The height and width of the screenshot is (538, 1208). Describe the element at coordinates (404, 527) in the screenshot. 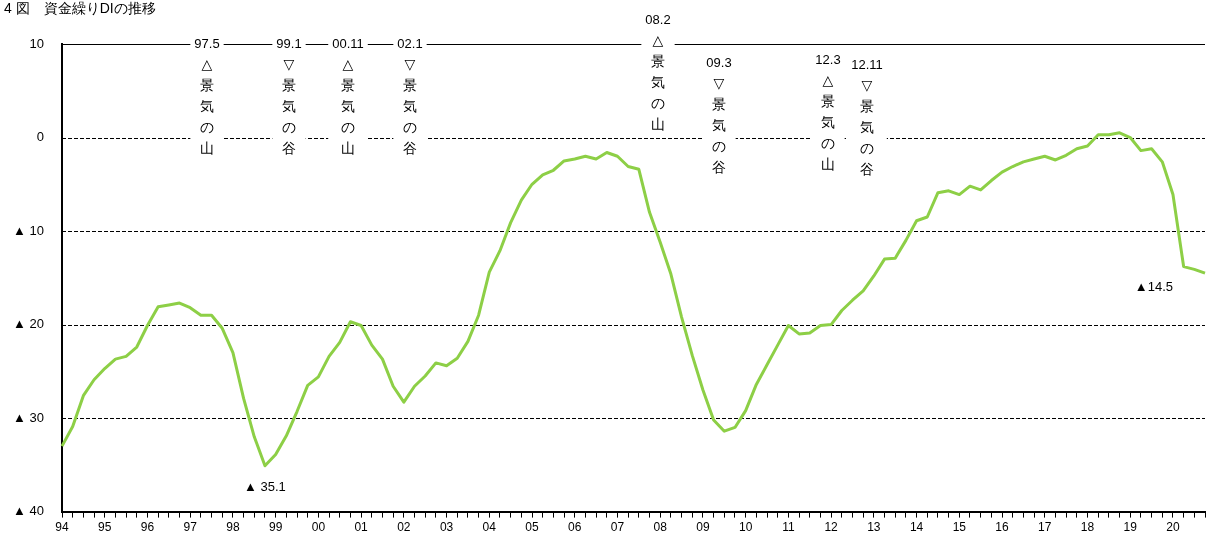

I see `x-tick-label: 02` at that location.